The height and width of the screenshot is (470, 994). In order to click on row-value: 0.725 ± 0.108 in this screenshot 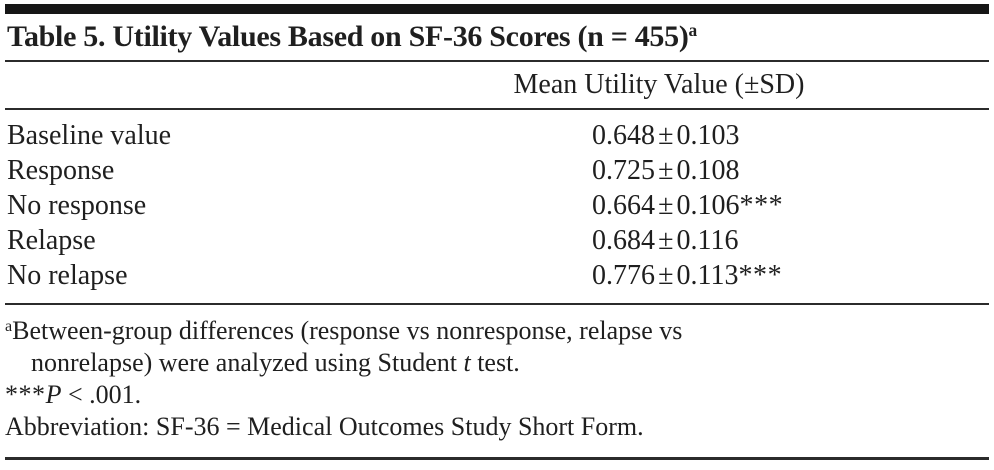, I will do `click(666, 170)`.